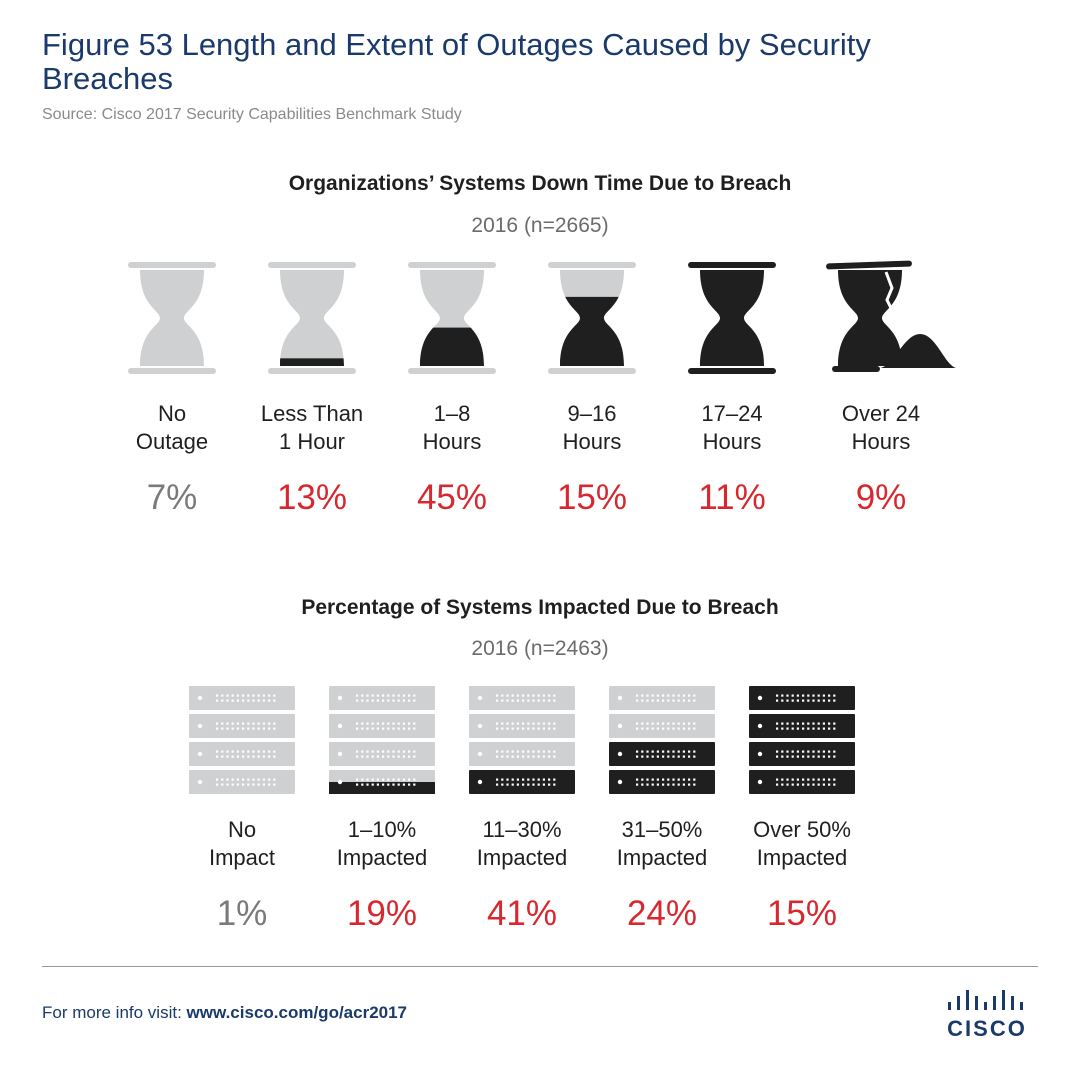 This screenshot has height=1080, width=1080. What do you see at coordinates (242, 913) in the screenshot?
I see `impact-percent: 1%` at bounding box center [242, 913].